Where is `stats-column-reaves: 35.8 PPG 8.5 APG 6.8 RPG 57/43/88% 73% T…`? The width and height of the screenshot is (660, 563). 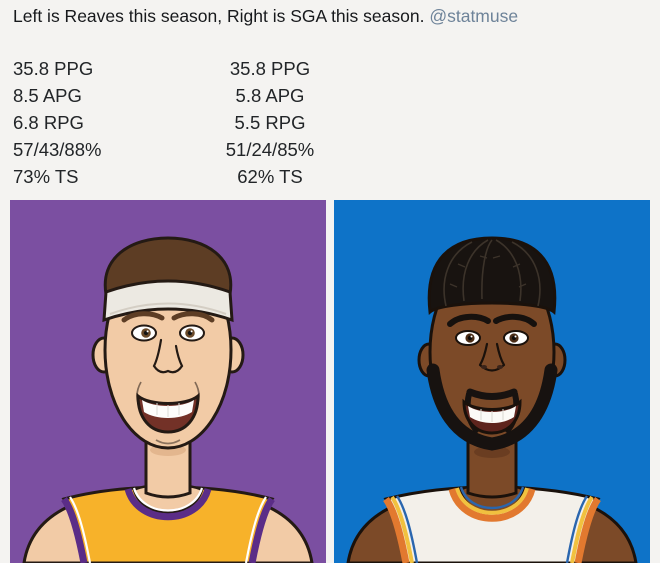
stats-column-reaves: 35.8 PPG 8.5 APG 6.8 RPG 57/43/88% 73% T… is located at coordinates (98, 122).